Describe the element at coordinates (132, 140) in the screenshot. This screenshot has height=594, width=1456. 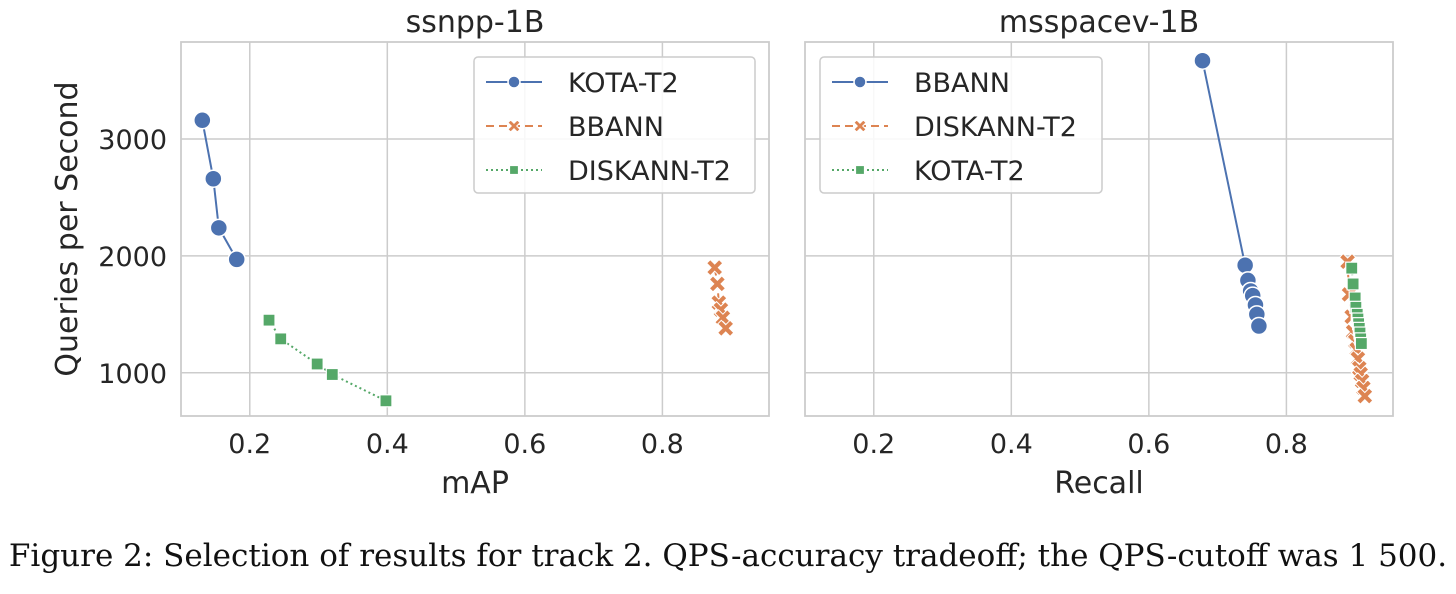
I see `y-tick-label: 3000` at that location.